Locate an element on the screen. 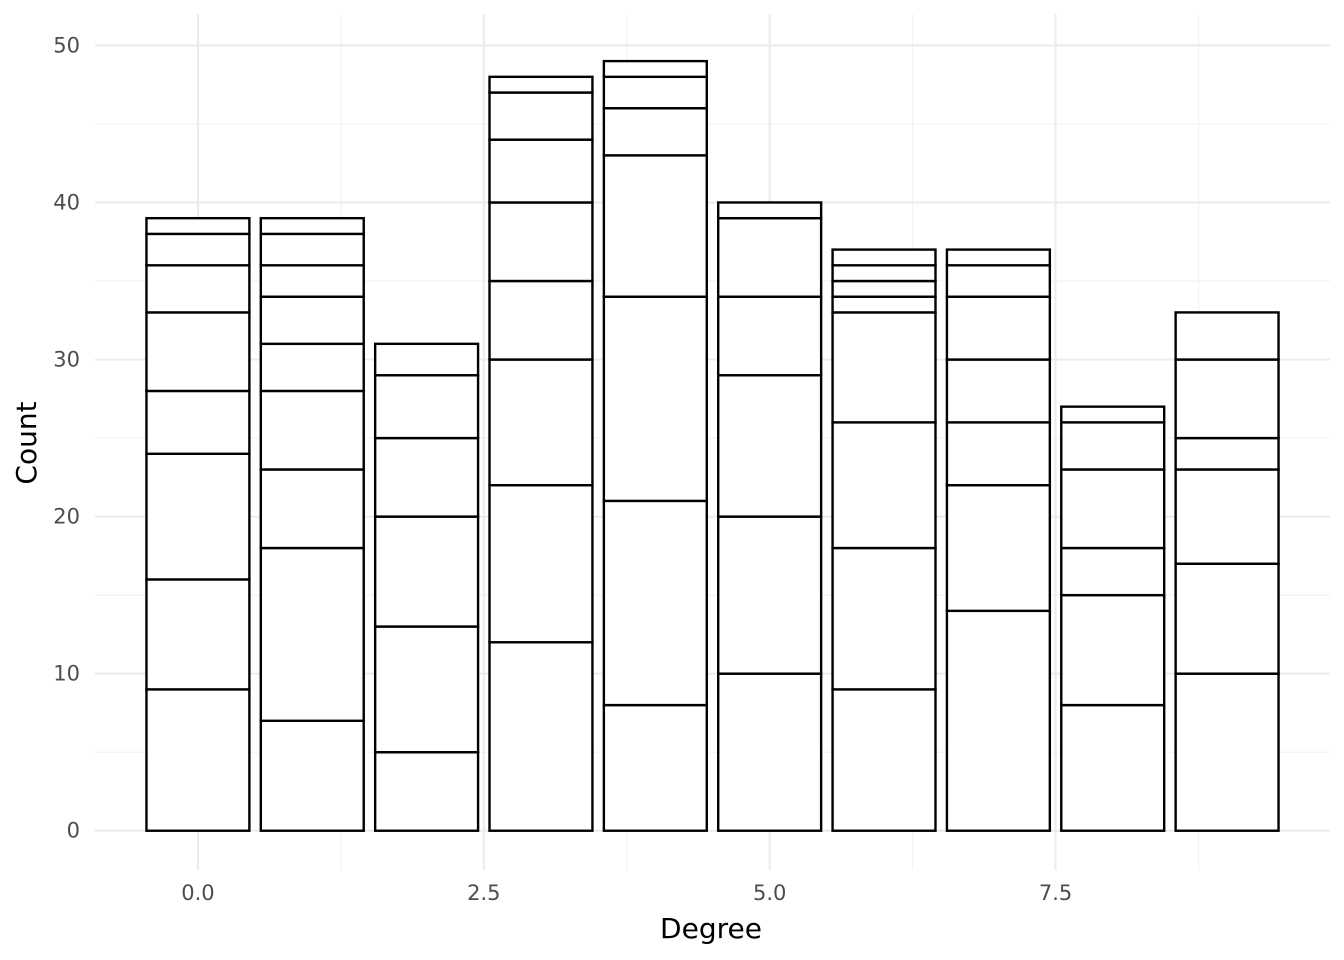  y-tick-label: 10 is located at coordinates (66, 674).